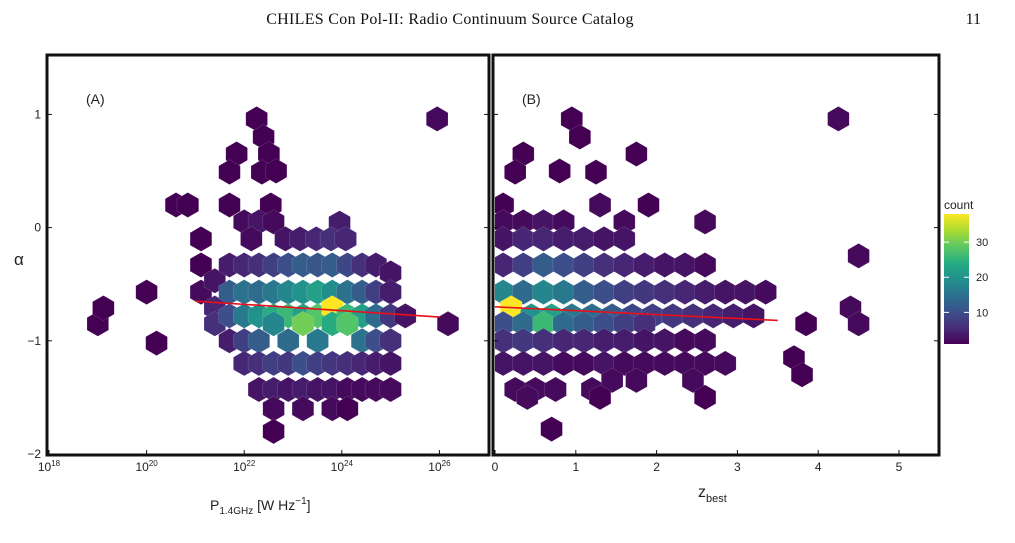 Image resolution: width=1015 pixels, height=543 pixels. I want to click on x-tick-label: 1022, so click(244, 466).